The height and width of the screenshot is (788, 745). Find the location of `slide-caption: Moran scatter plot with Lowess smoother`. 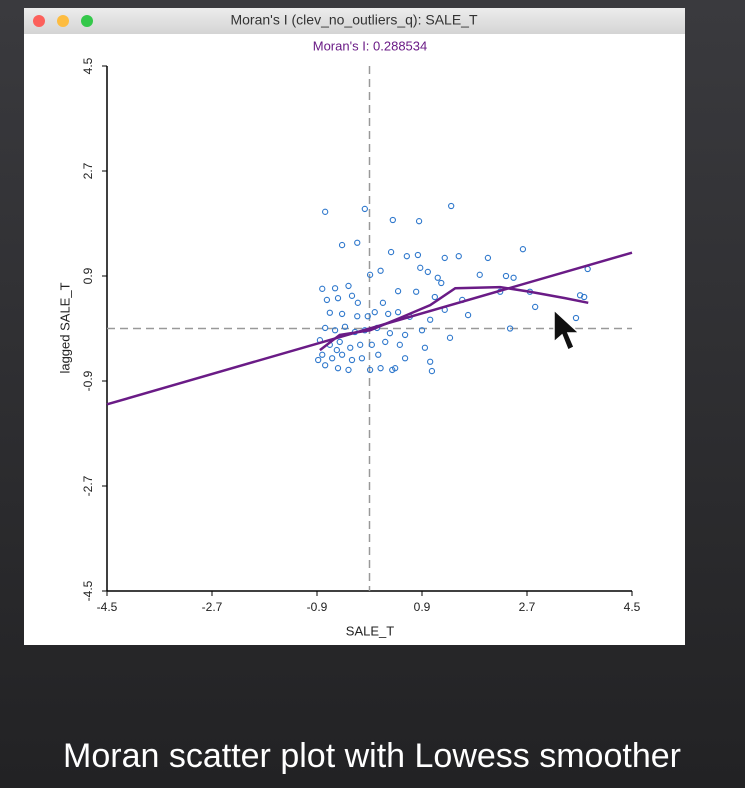

slide-caption: Moran scatter plot with Lowess smoother is located at coordinates (372, 756).